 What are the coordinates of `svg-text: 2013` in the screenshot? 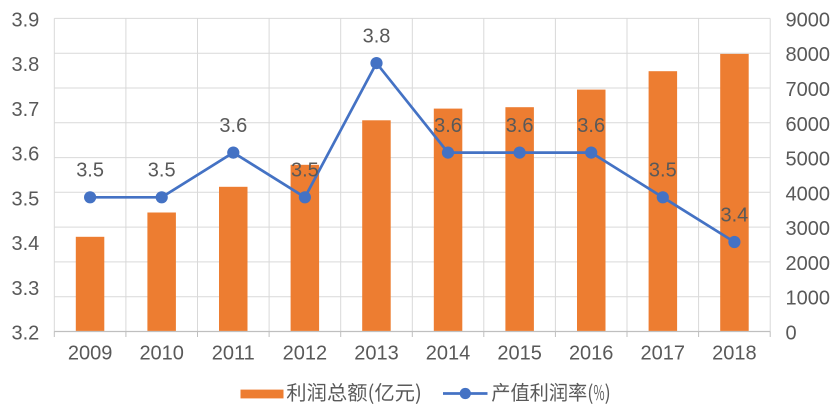 It's located at (376, 354).